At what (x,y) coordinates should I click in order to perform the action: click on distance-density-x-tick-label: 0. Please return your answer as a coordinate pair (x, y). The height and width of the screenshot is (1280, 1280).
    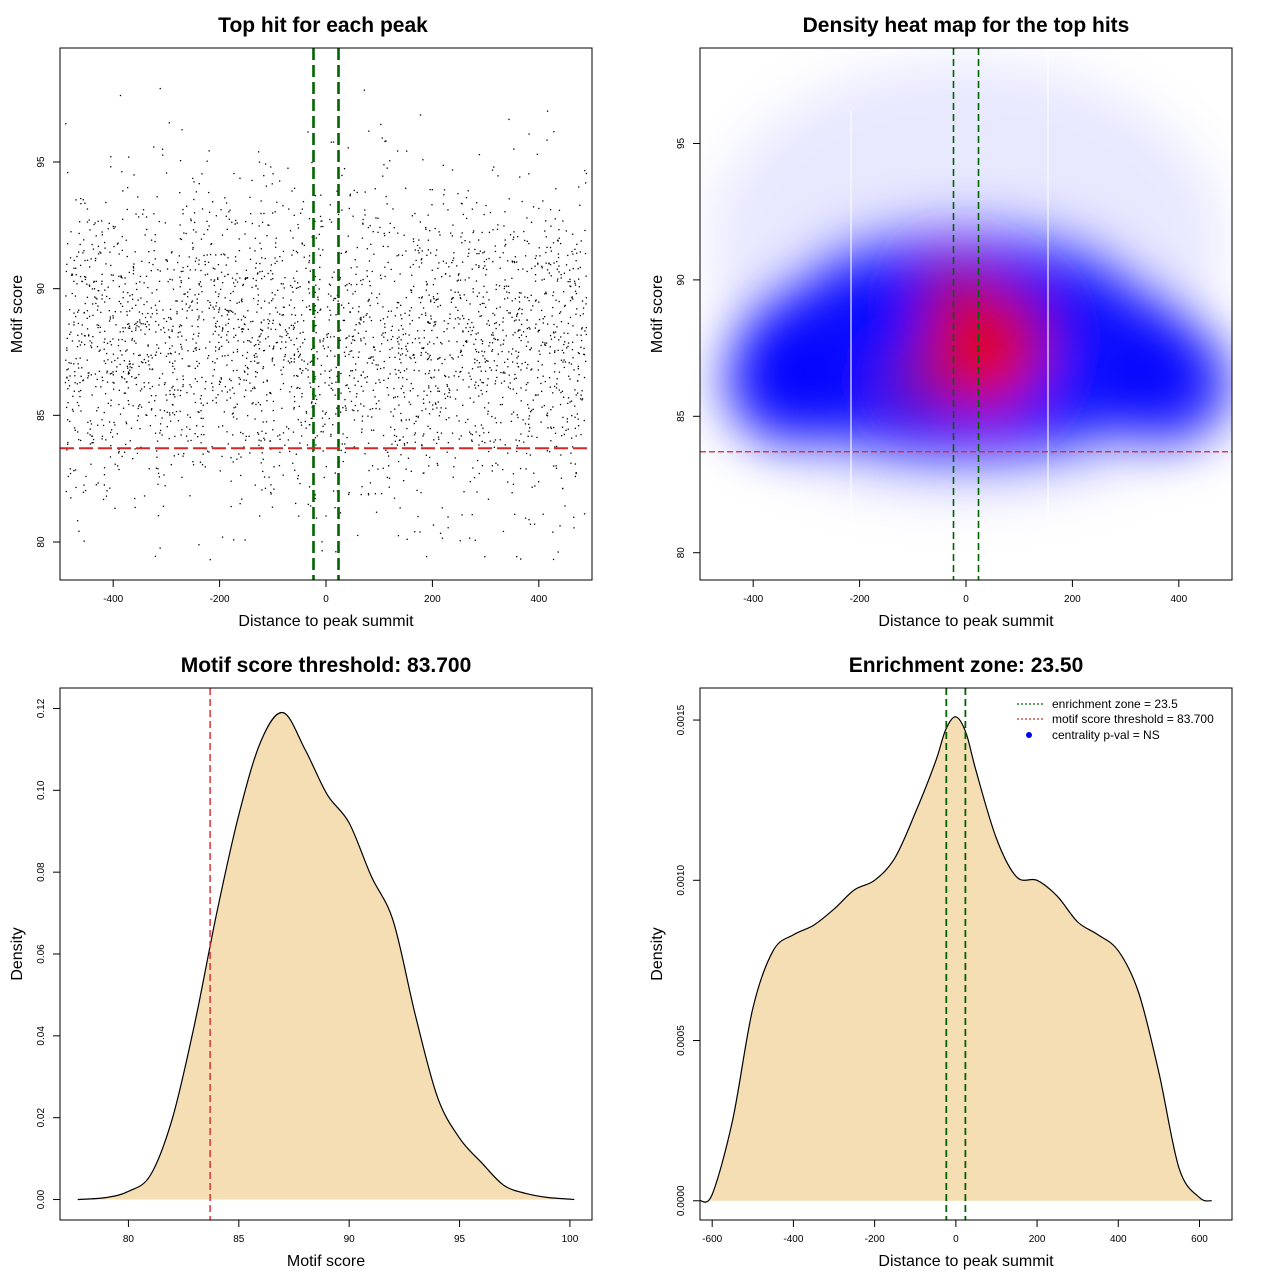
    Looking at the image, I should click on (956, 1239).